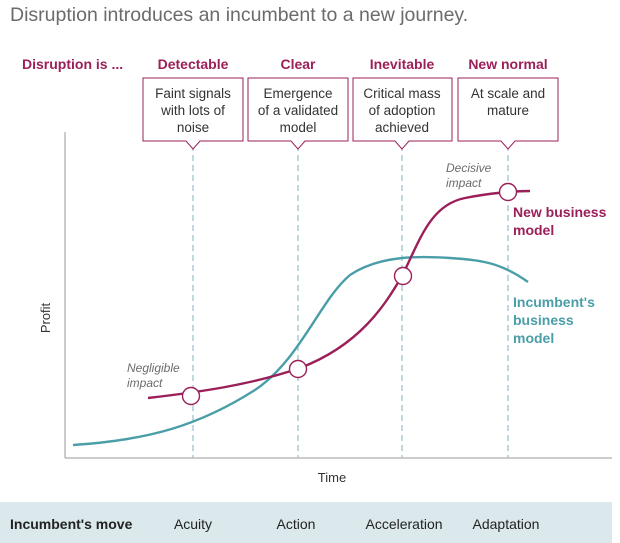  Describe the element at coordinates (404, 524) in the screenshot. I see `move-acceleration: Acceleration` at that location.